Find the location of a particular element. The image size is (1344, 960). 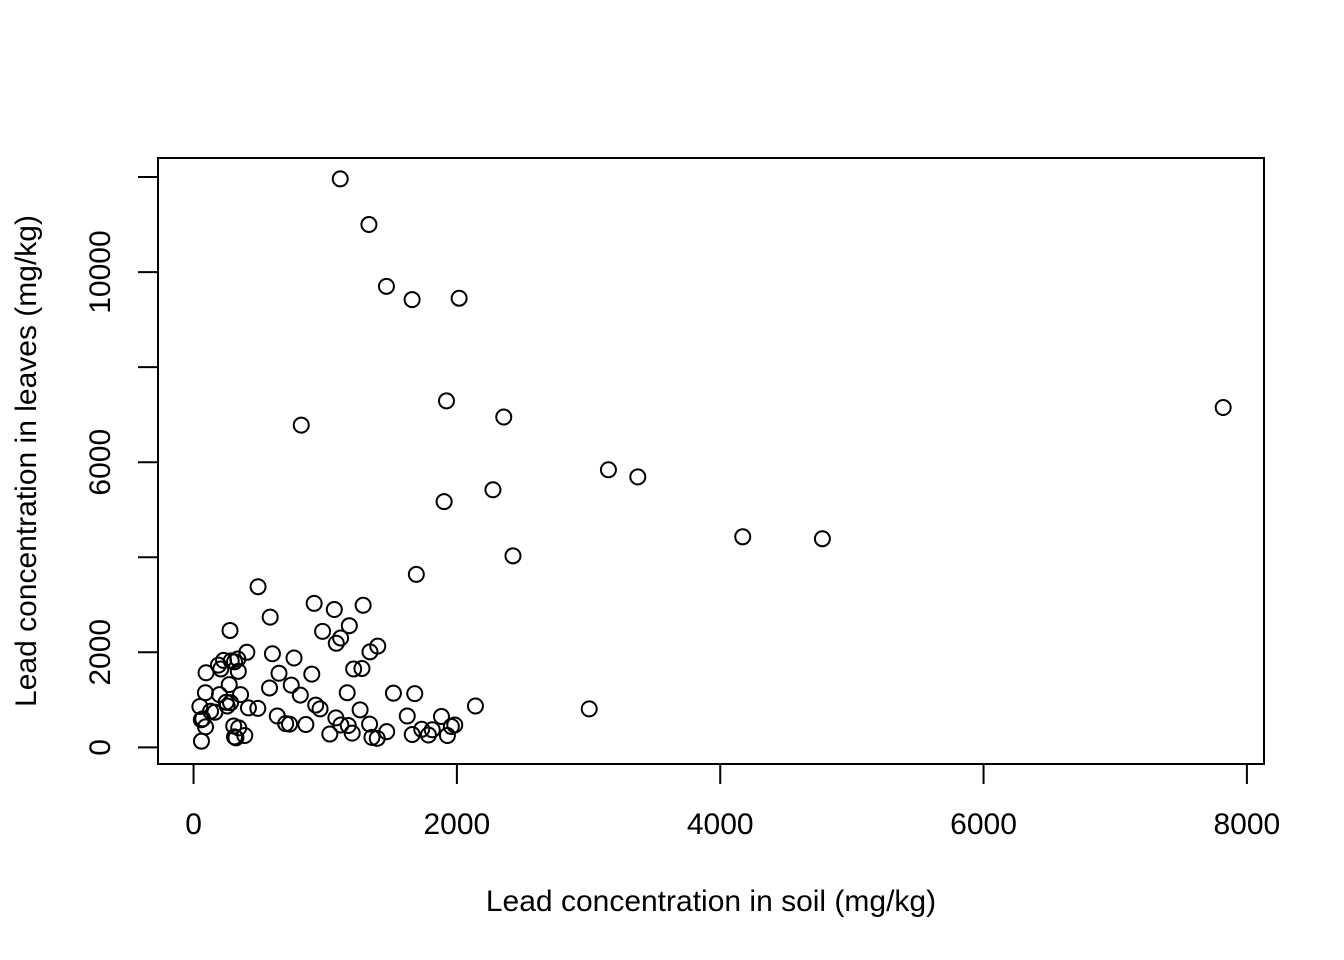

x-tick-label: 0 is located at coordinates (193, 824).